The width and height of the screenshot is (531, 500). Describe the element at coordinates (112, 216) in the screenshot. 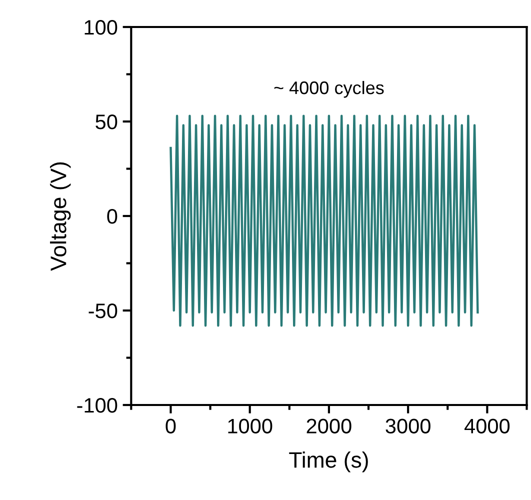

I see `y-tick-label: 0` at that location.